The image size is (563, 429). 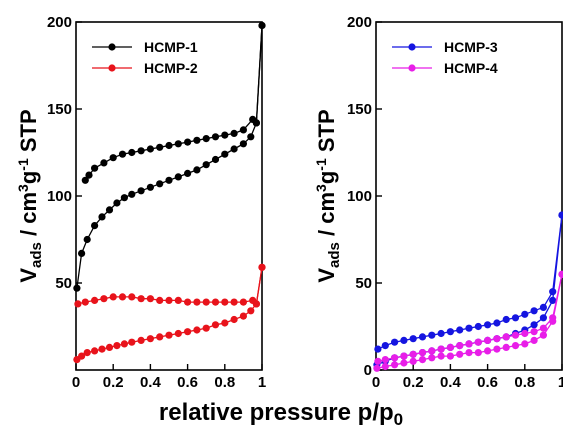 What do you see at coordinates (171, 47) in the screenshot?
I see `left-legend-label: HCMP-1` at bounding box center [171, 47].